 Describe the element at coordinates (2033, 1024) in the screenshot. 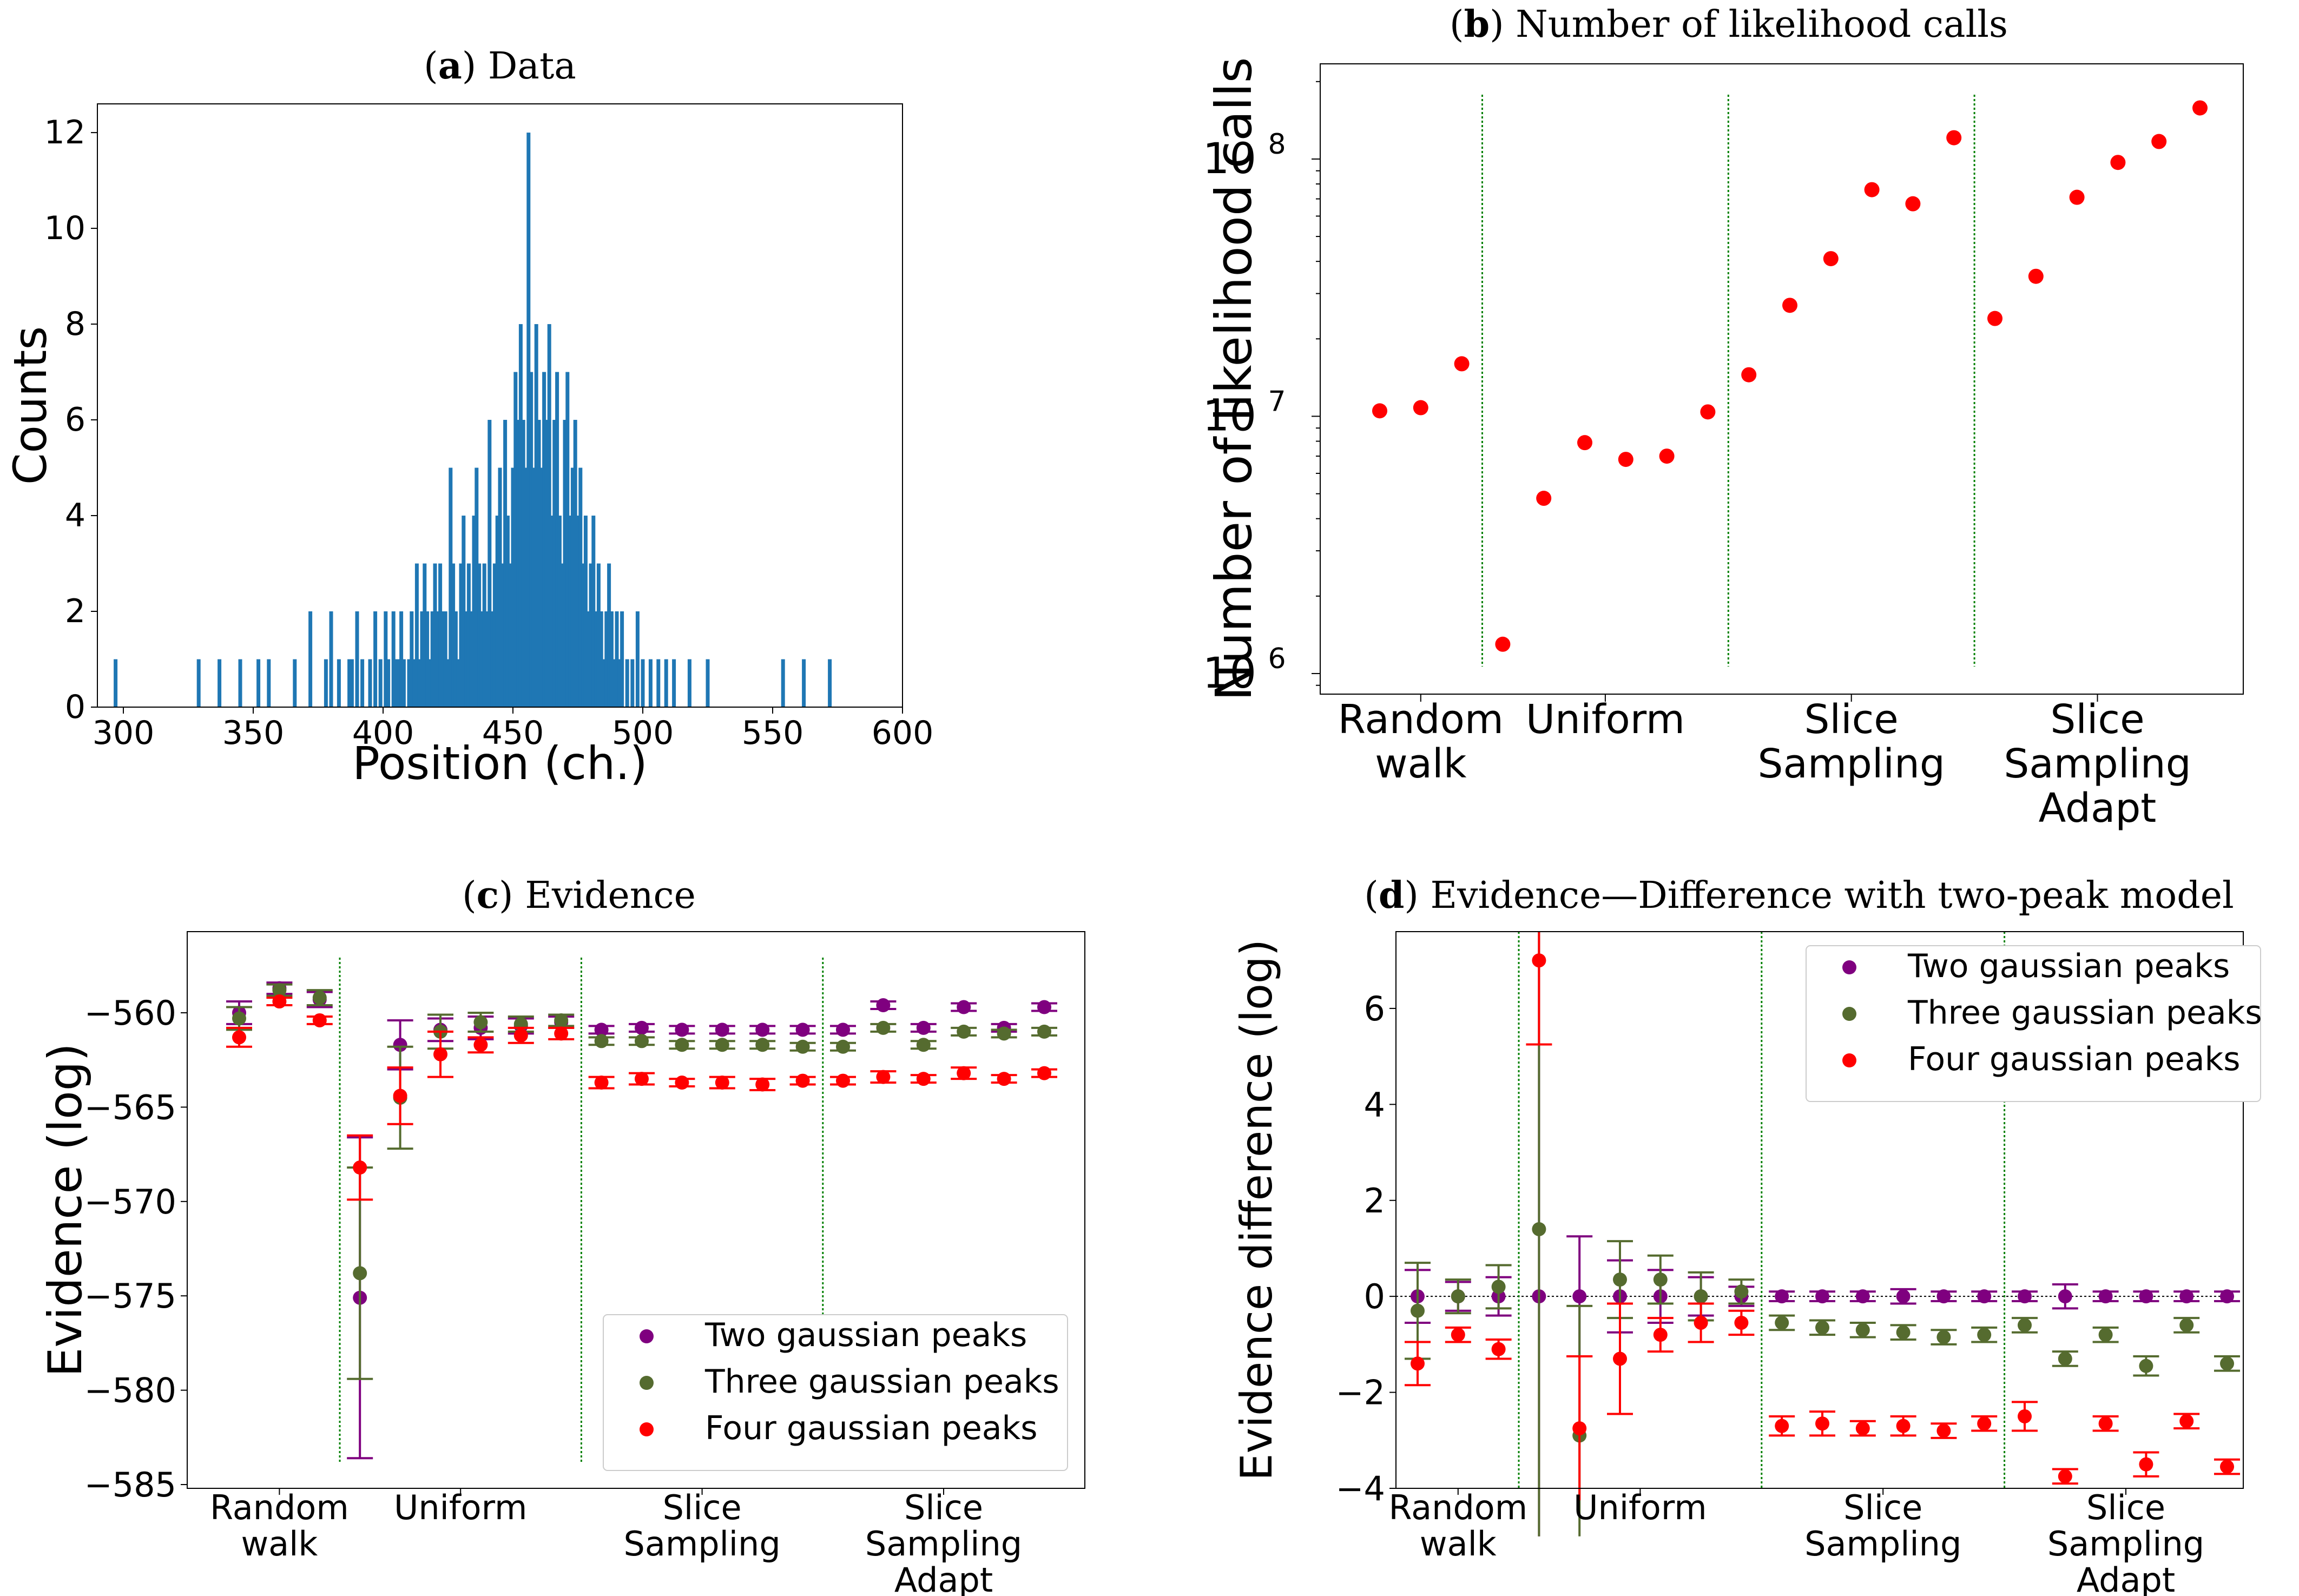

I see `legend-box` at that location.